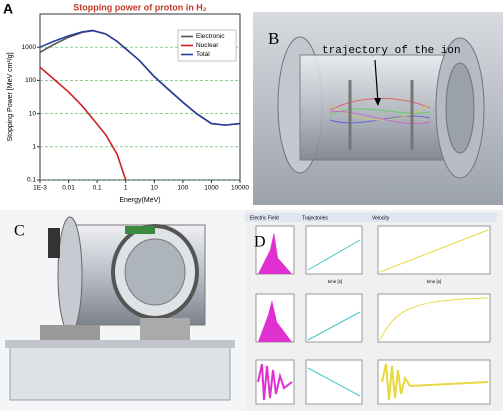 The image size is (503, 411). Describe the element at coordinates (70, 275) in the screenshot. I see `flange` at that location.